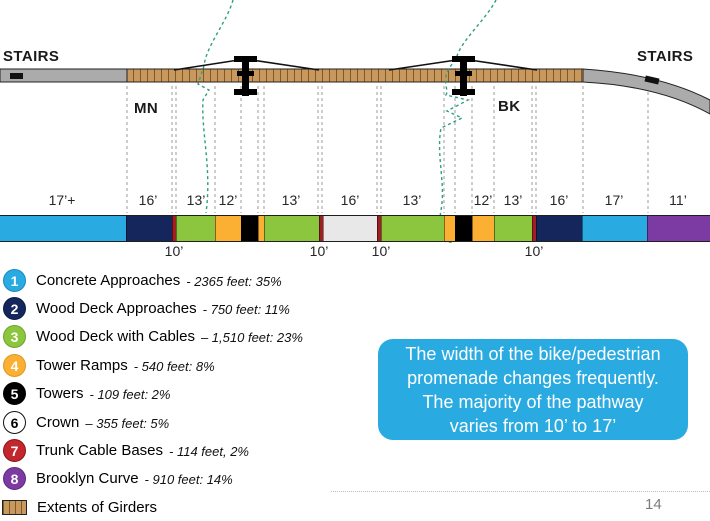 The height and width of the screenshot is (521, 710). I want to click on width-labels-top: 17’+ 16’ 13’ 12’ 13’ 16’ 13’ 12’ 13’ 16’ 17’ 11’, so click(355, 201).